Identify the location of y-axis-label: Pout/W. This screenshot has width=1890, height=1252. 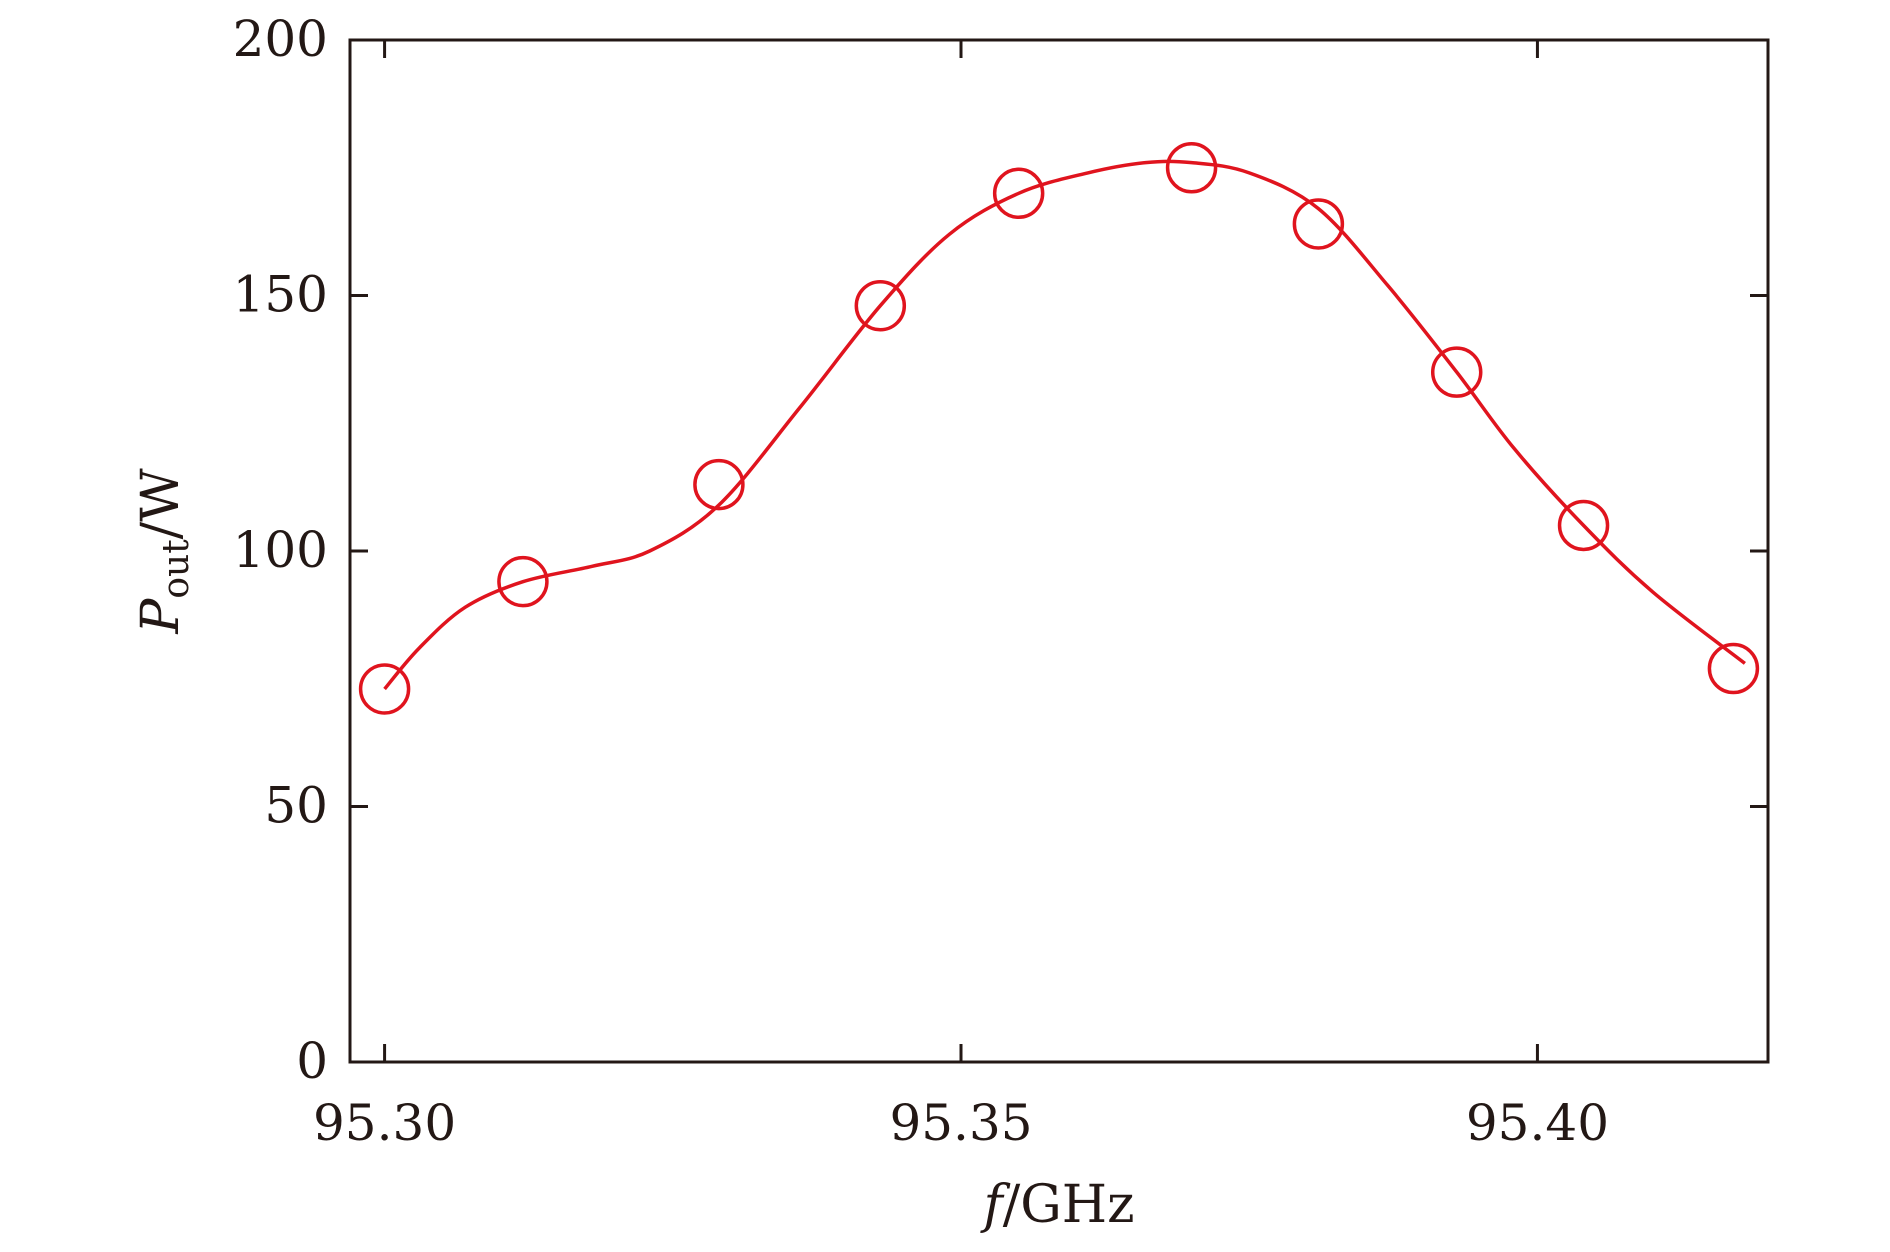
(164, 551).